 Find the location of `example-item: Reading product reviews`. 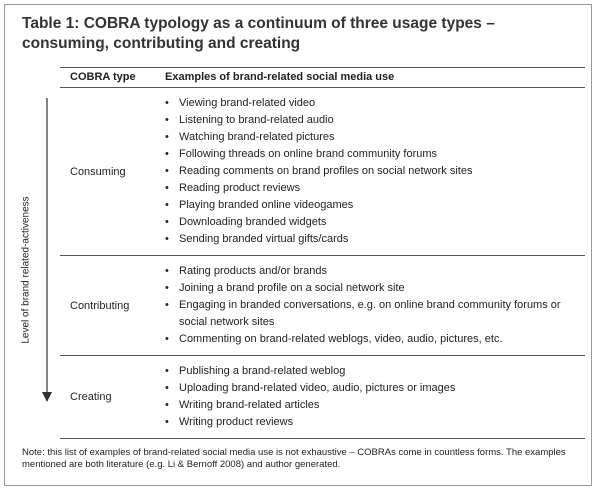

example-item: Reading product reviews is located at coordinates (367, 188).